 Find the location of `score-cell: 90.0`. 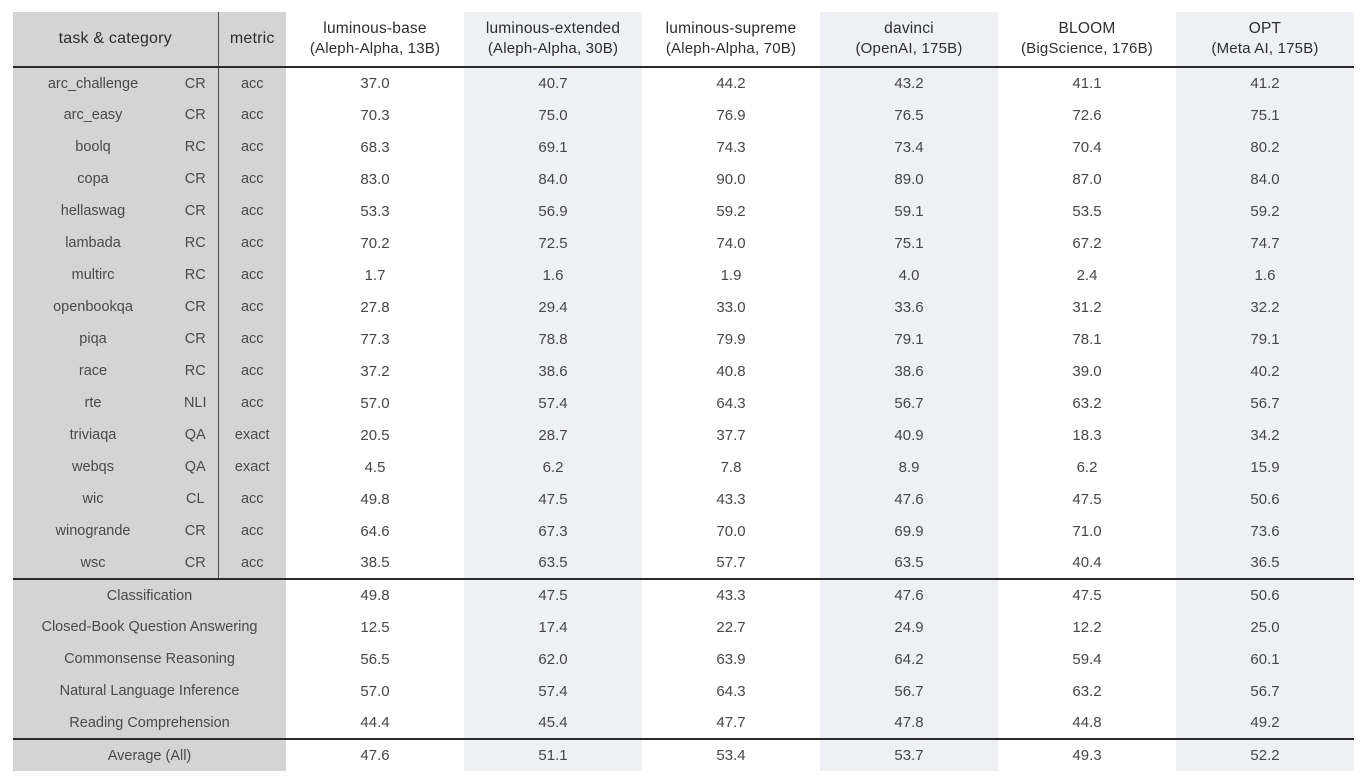

score-cell: 90.0 is located at coordinates (731, 179).